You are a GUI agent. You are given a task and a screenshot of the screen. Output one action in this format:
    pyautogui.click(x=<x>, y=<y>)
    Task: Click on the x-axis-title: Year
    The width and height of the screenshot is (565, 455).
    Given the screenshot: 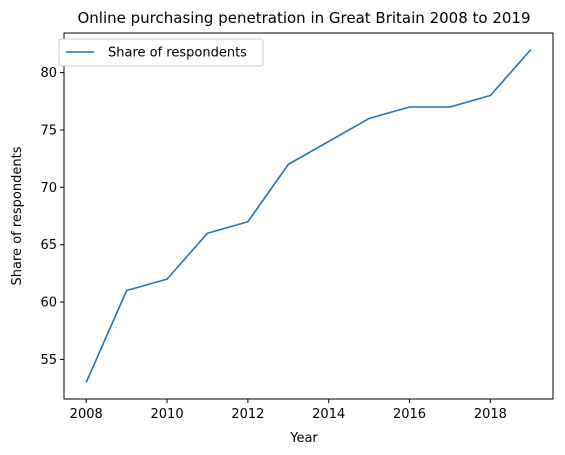 What is the action you would take?
    pyautogui.click(x=303, y=438)
    